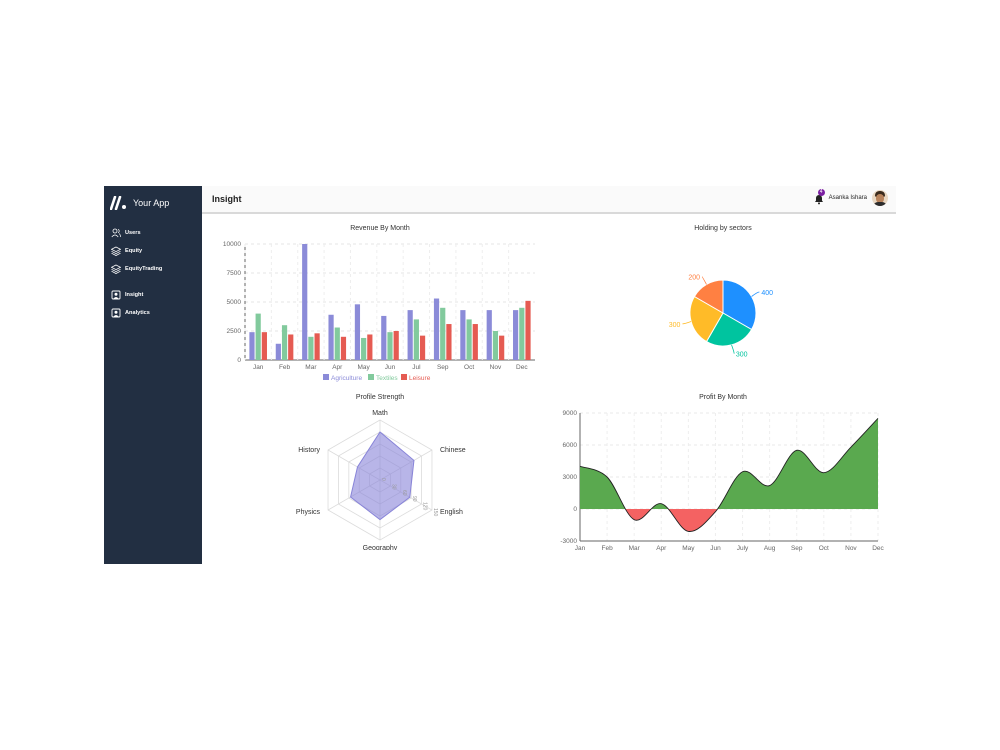 This screenshot has height=750, width=1000. What do you see at coordinates (694, 278) in the screenshot?
I see `pie-label: 200` at bounding box center [694, 278].